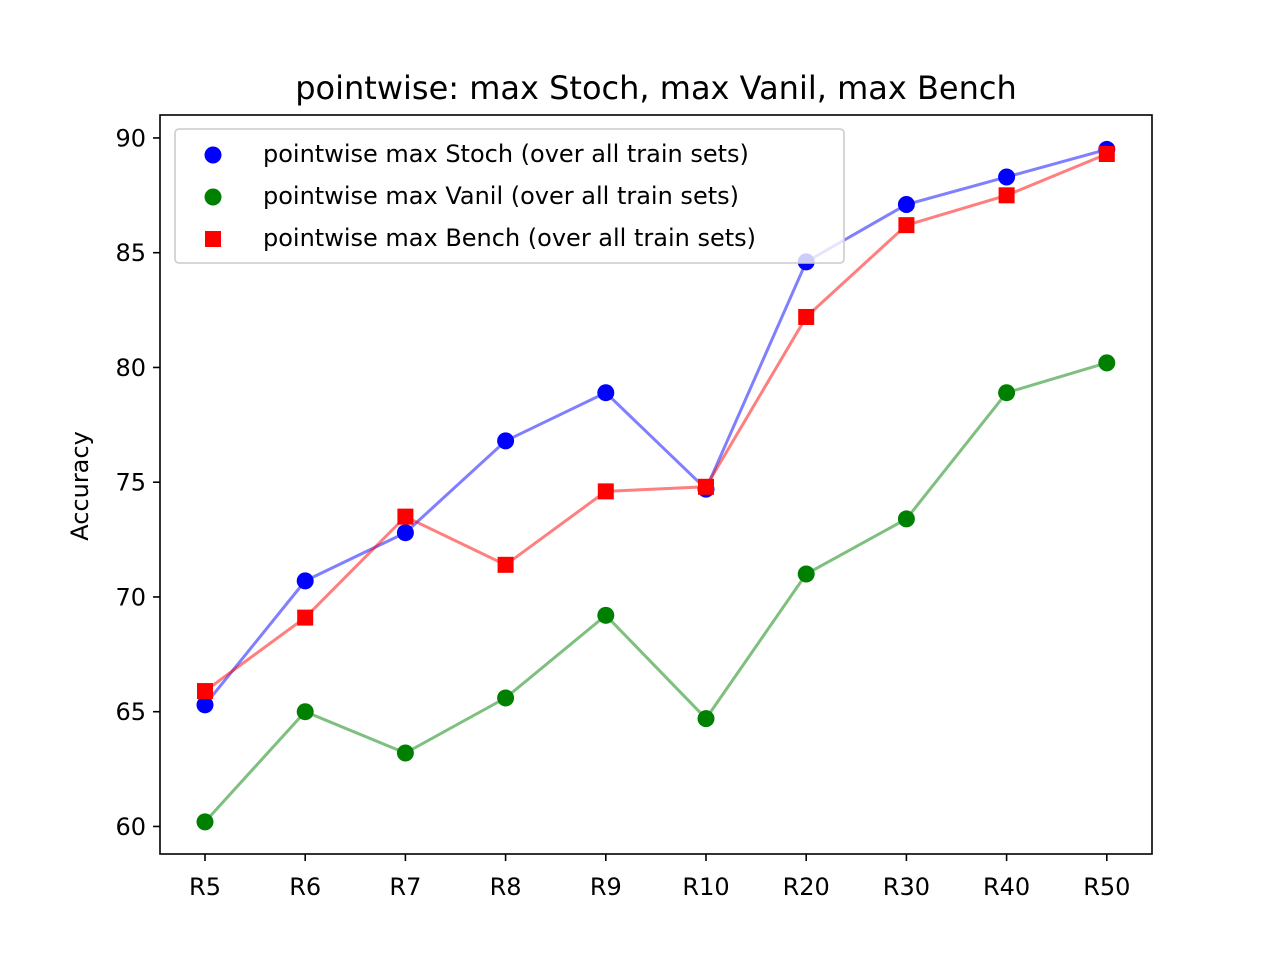 This screenshot has width=1280, height=964. I want to click on y-tick-label: 90, so click(130, 138).